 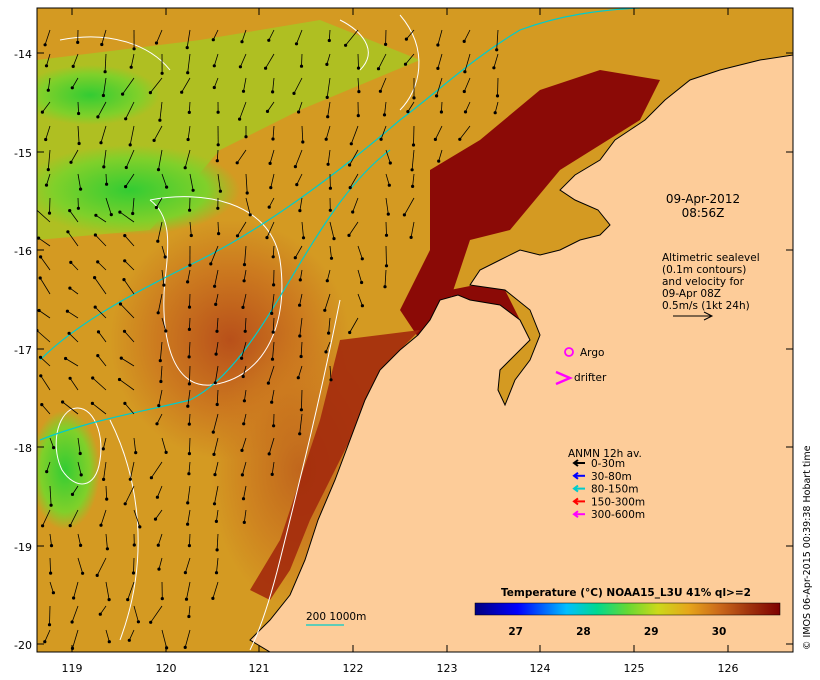 What do you see at coordinates (608, 464) in the screenshot?
I see `anmn-legend-label: 0-30m` at bounding box center [608, 464].